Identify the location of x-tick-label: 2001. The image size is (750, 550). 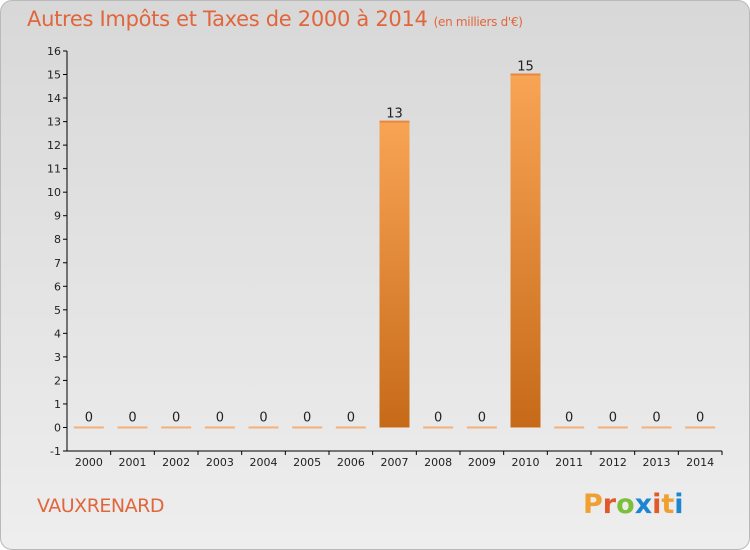
(133, 462).